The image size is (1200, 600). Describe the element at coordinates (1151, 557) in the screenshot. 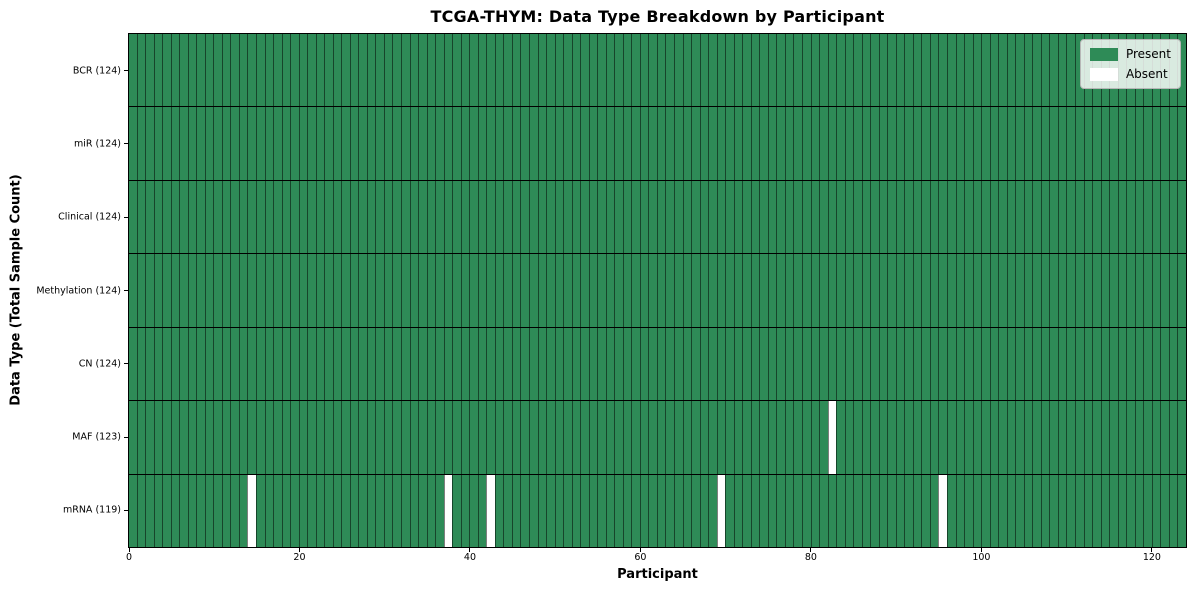

I see `x-tick-label: 120` at that location.